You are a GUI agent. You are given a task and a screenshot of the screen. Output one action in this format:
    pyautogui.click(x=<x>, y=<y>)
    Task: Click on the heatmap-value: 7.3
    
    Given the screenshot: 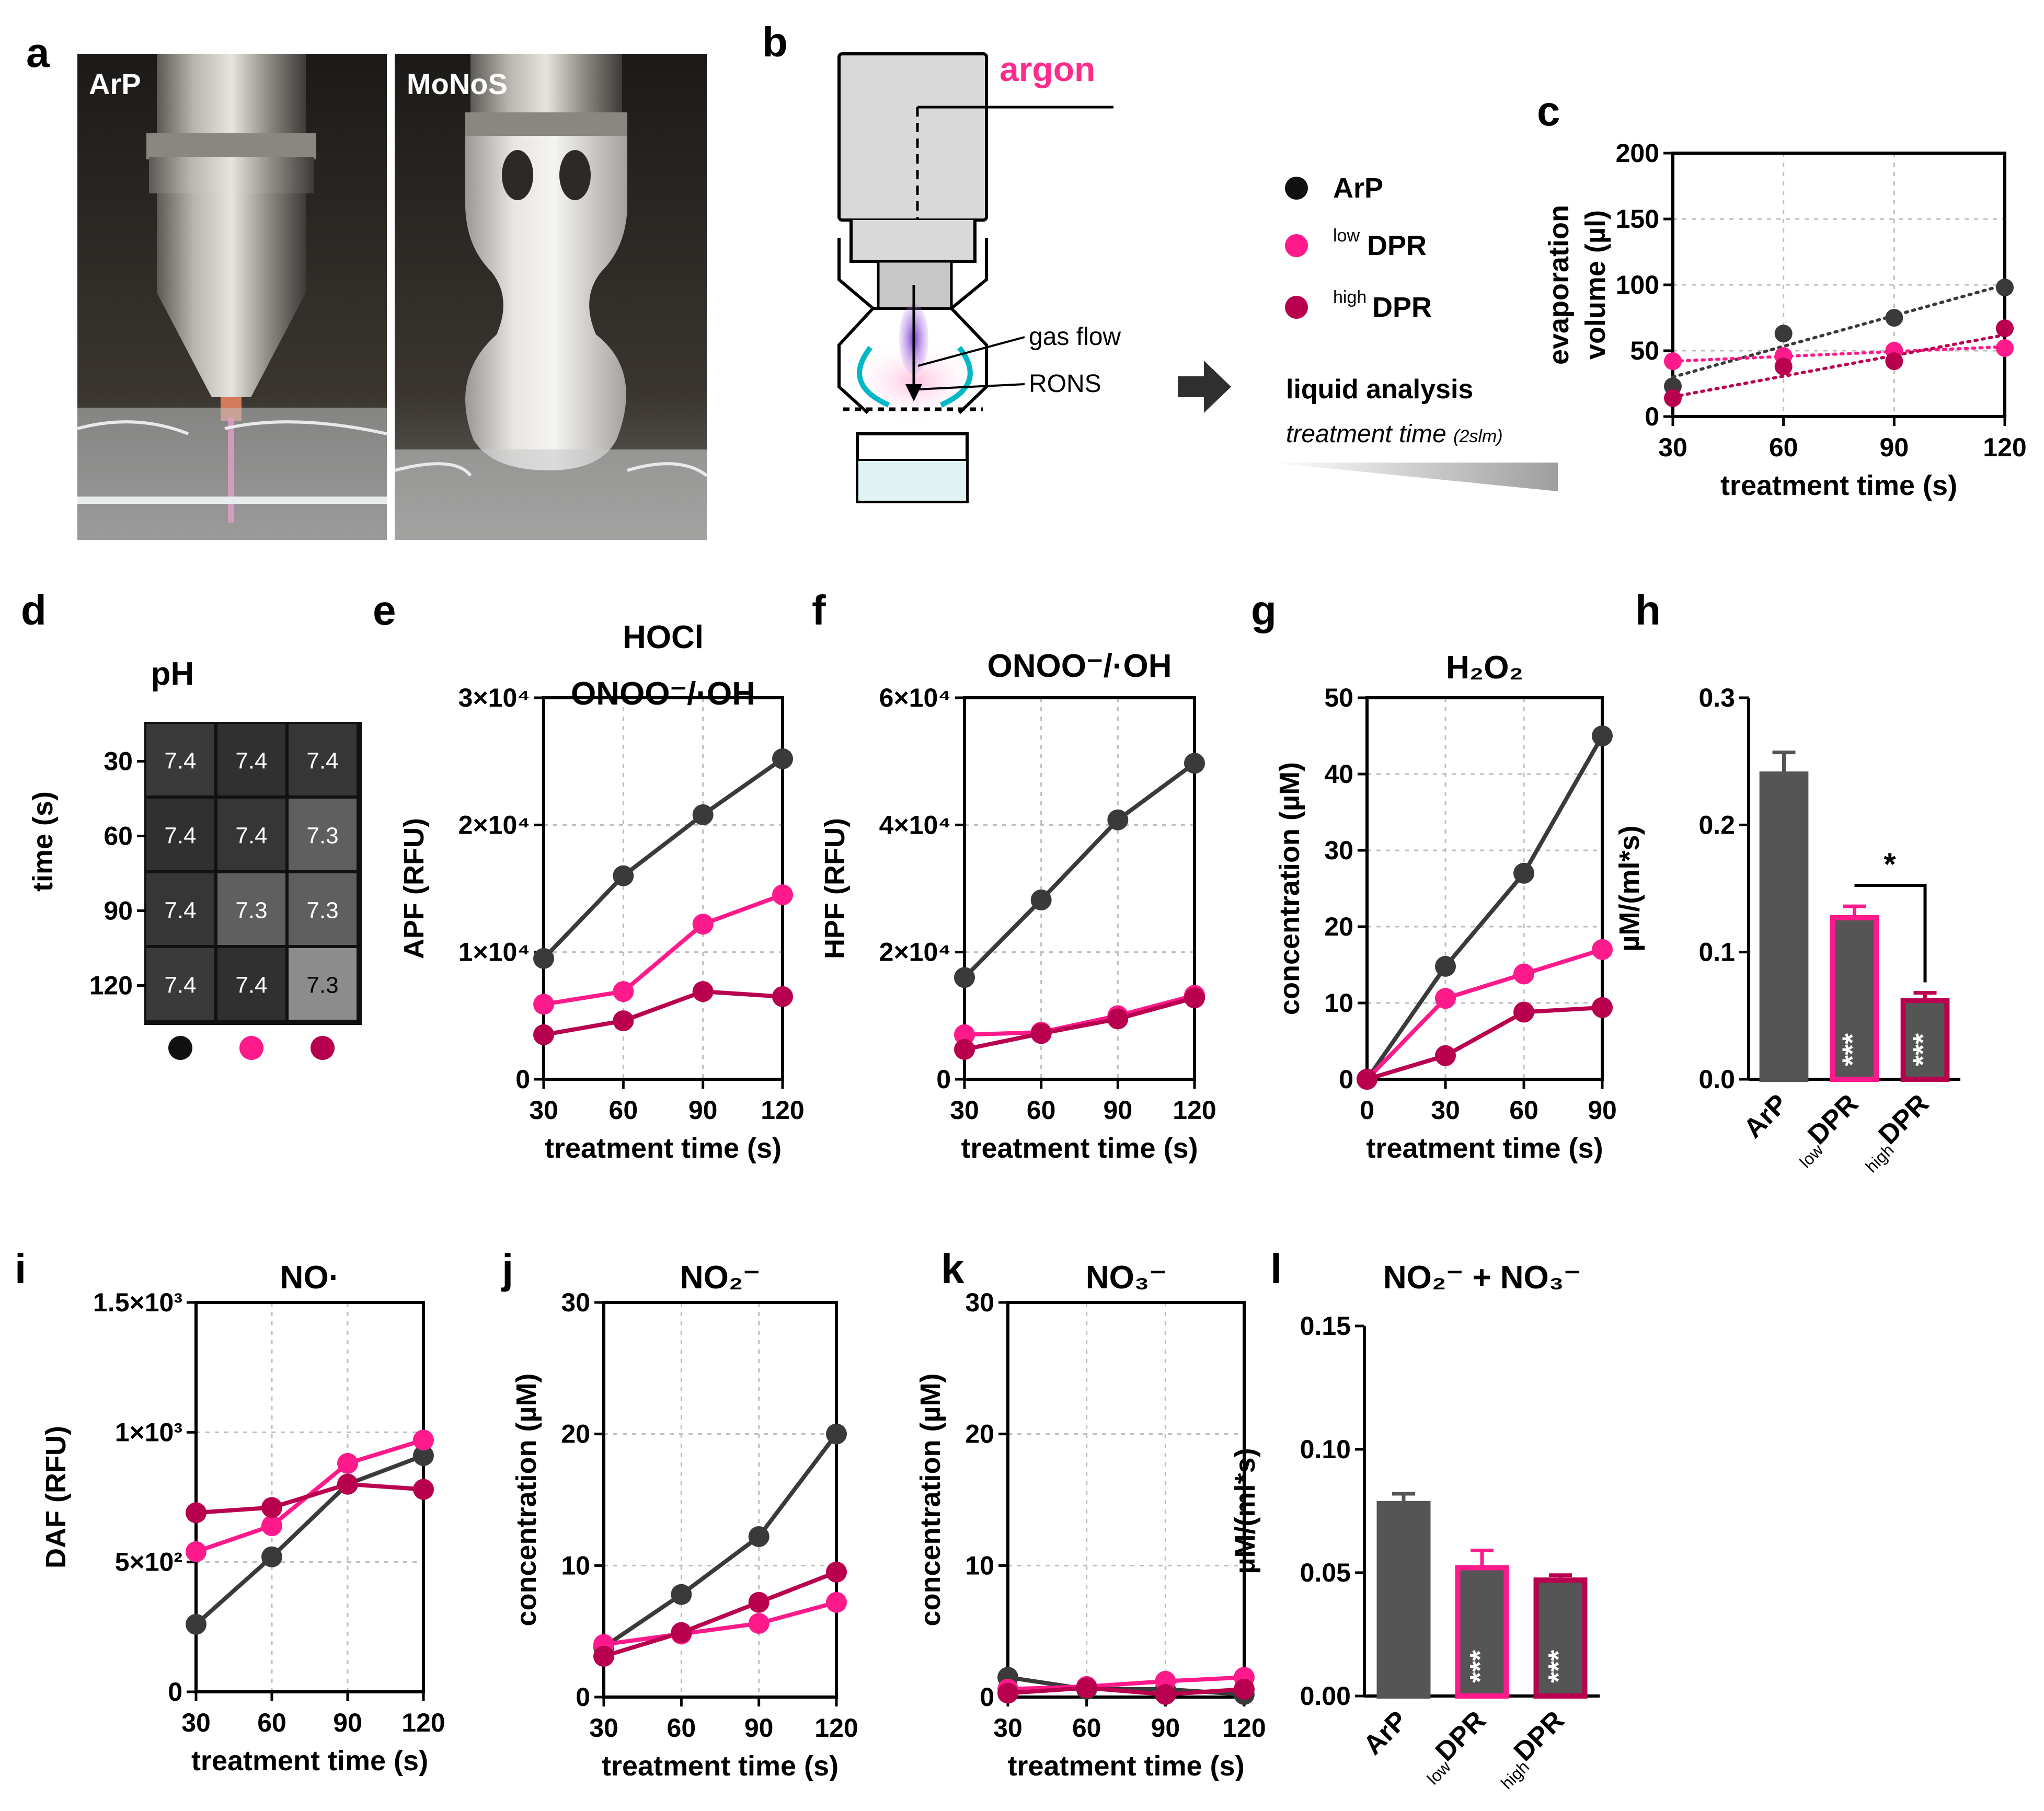 What is the action you would take?
    pyautogui.click(x=322, y=911)
    